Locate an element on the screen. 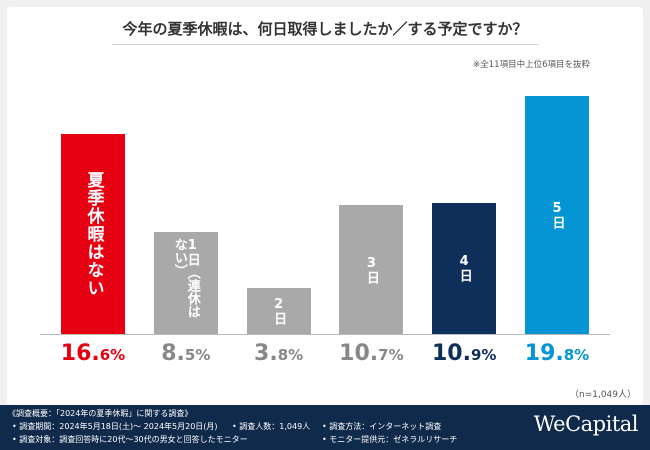  bar-4: 3日 is located at coordinates (371, 269).